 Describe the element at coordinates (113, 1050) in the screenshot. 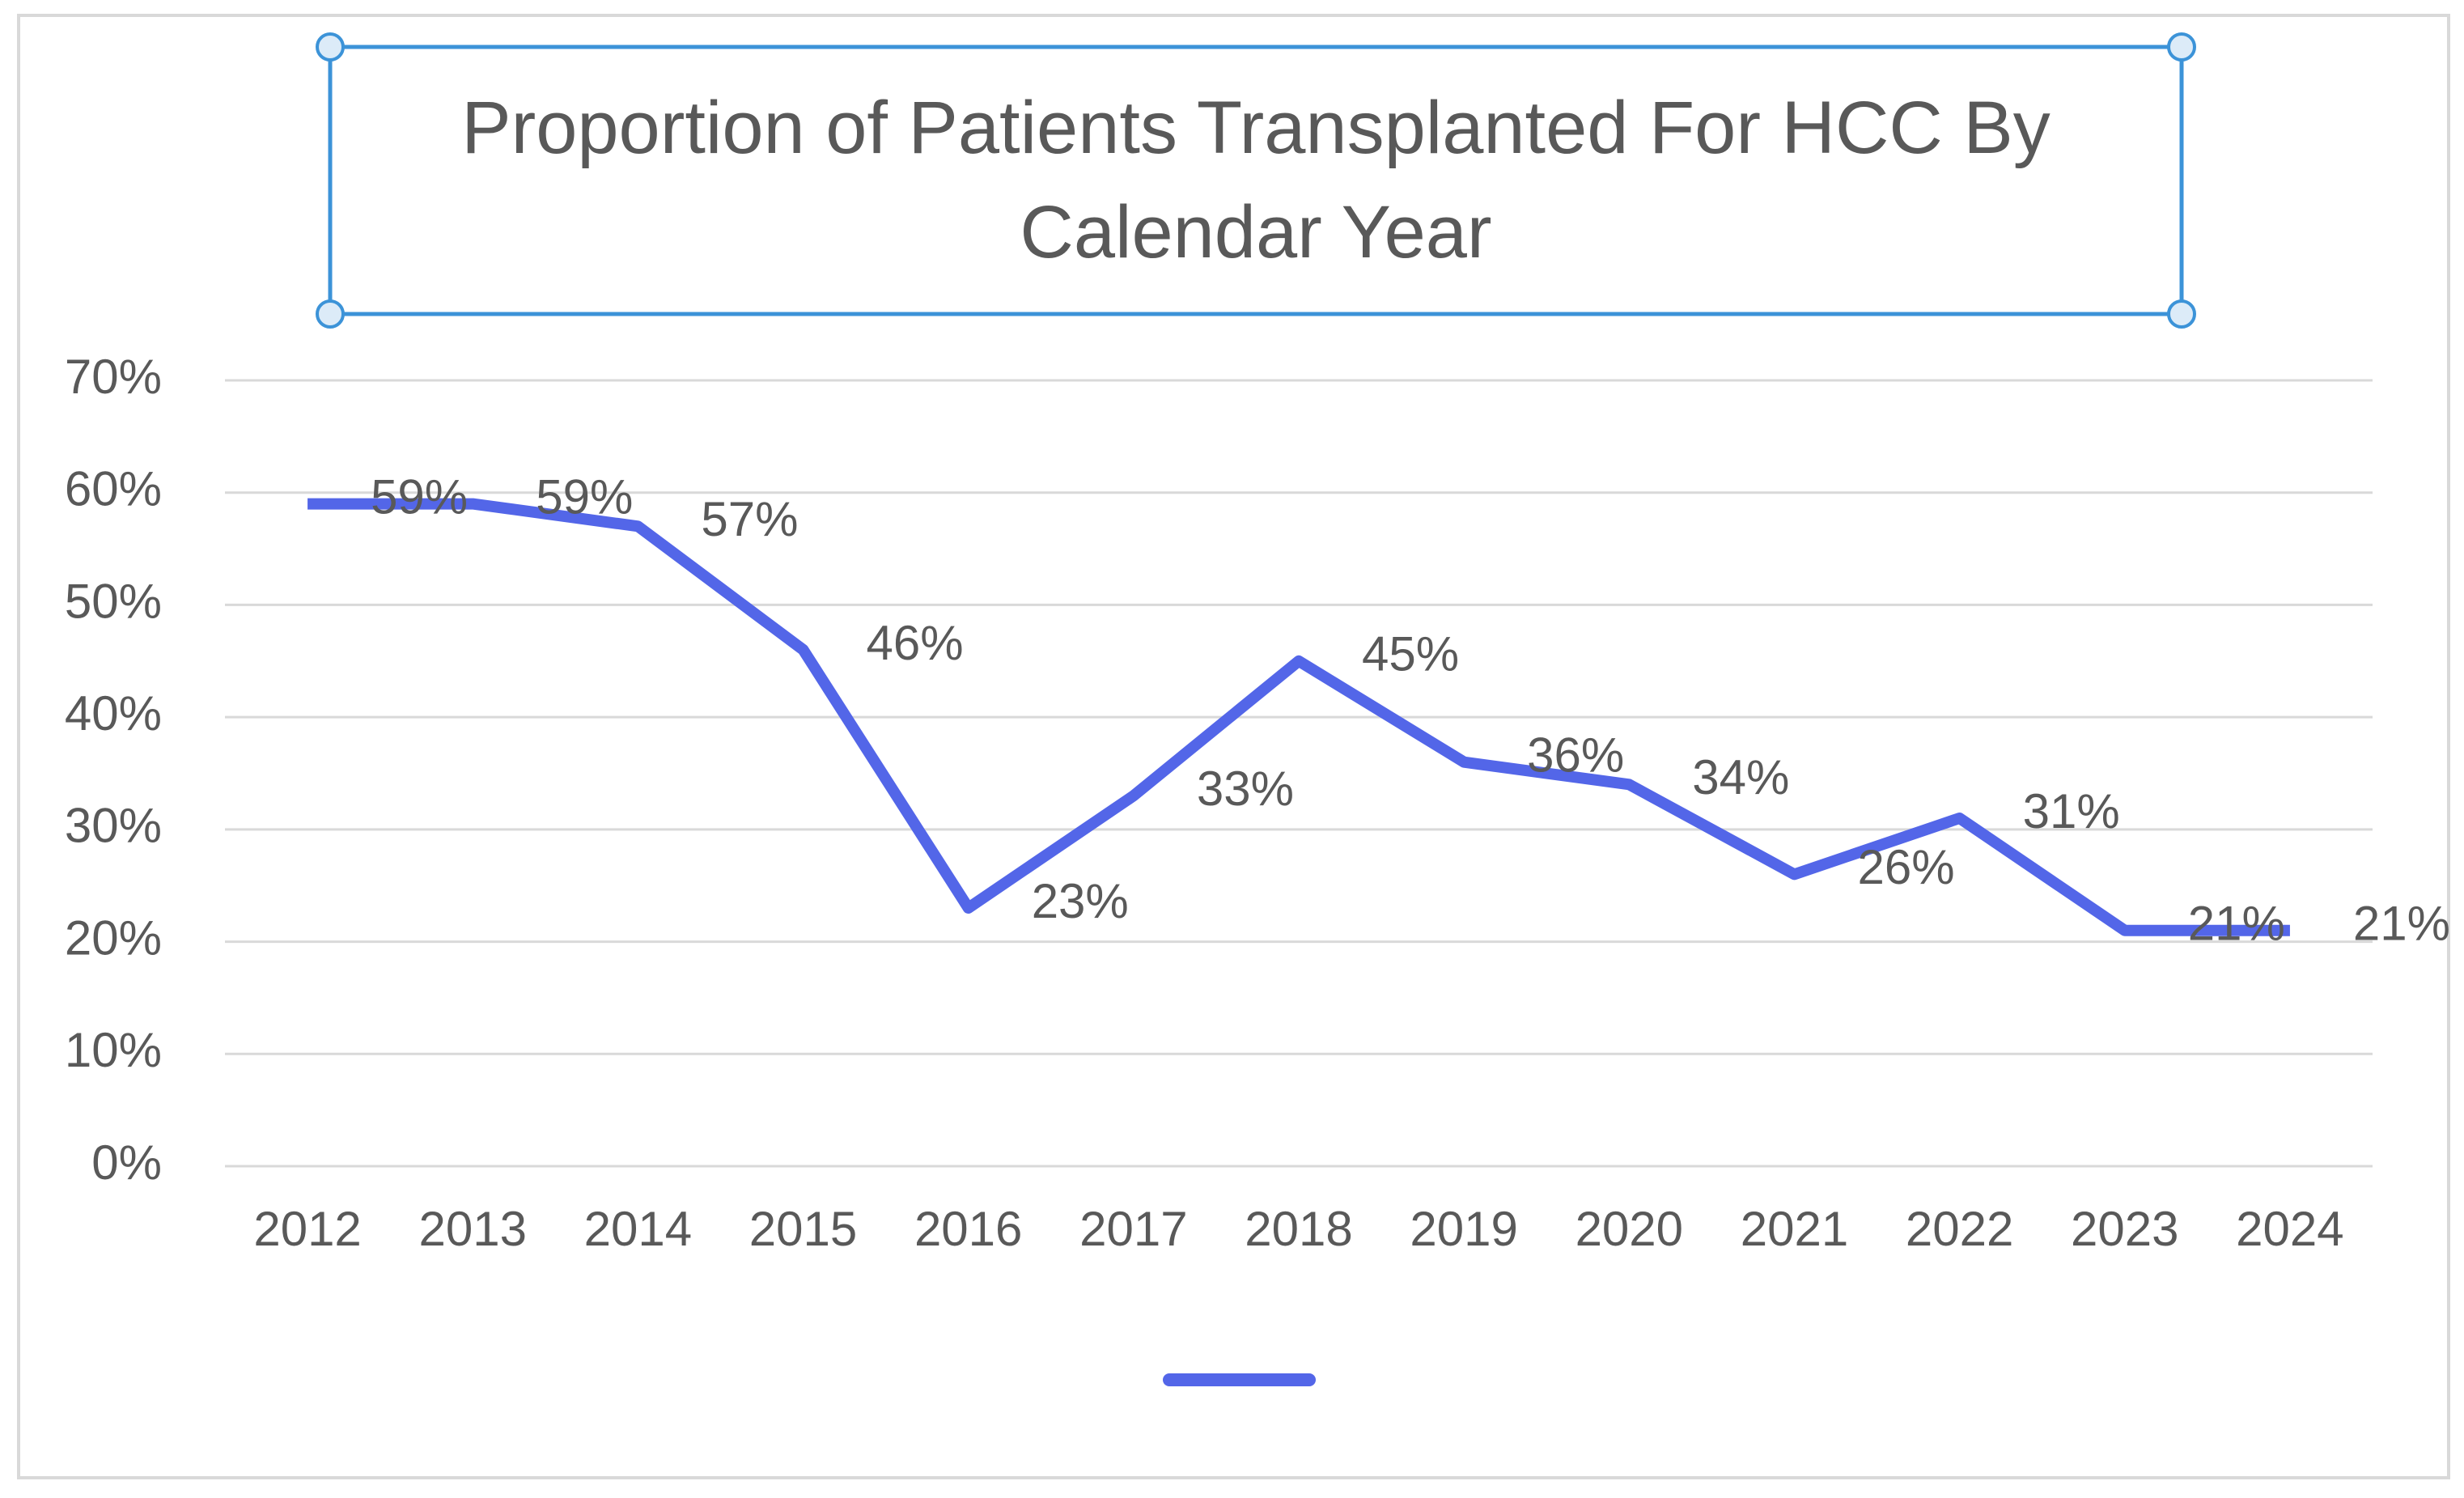

I see `y-tick-label: 10%` at that location.